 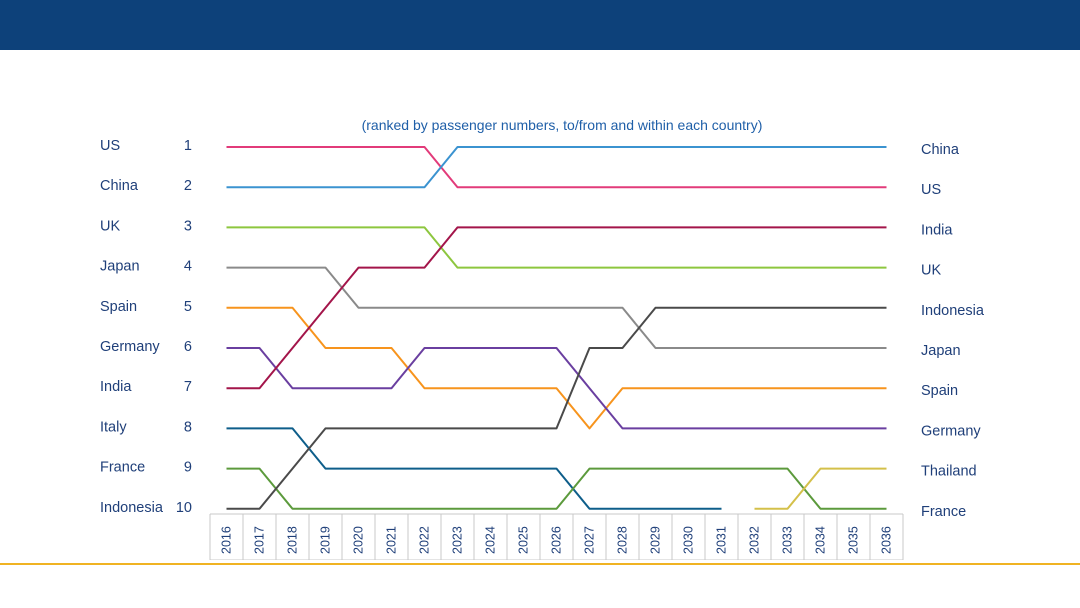 I want to click on x-axis-box, so click(x=556, y=536).